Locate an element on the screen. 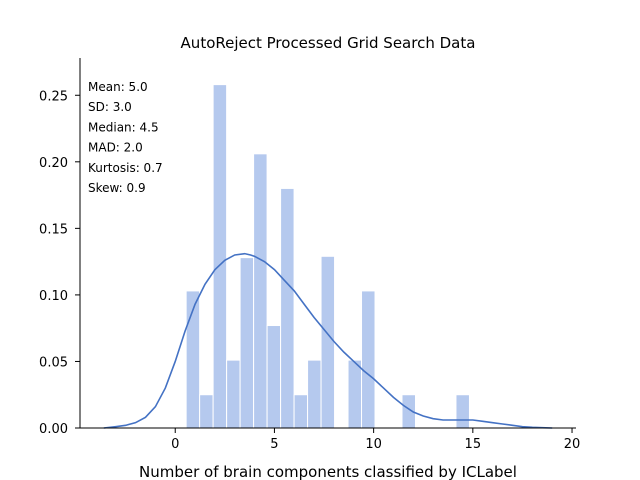 The image size is (640, 480). x-tick-label: 5 is located at coordinates (274, 444).